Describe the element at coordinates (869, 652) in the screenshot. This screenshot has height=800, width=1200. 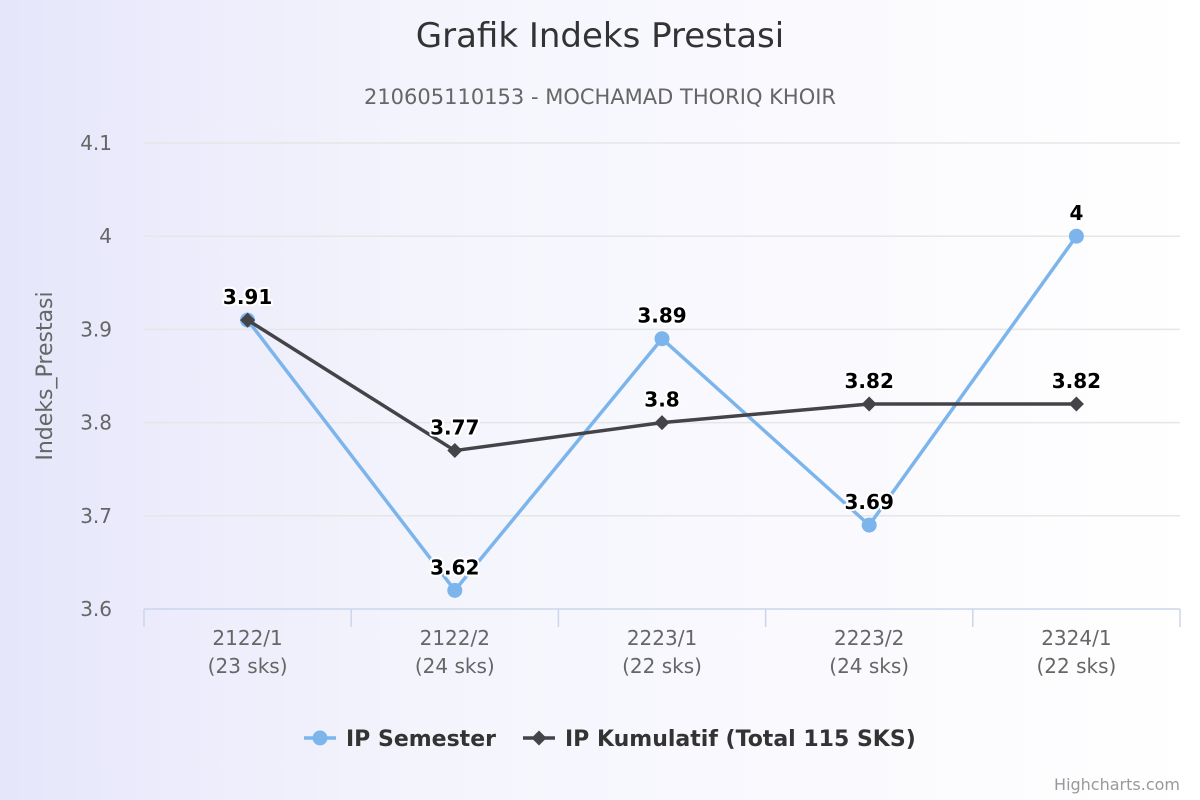
I see `x-tick-label: 2223/2 (24 sks)` at that location.